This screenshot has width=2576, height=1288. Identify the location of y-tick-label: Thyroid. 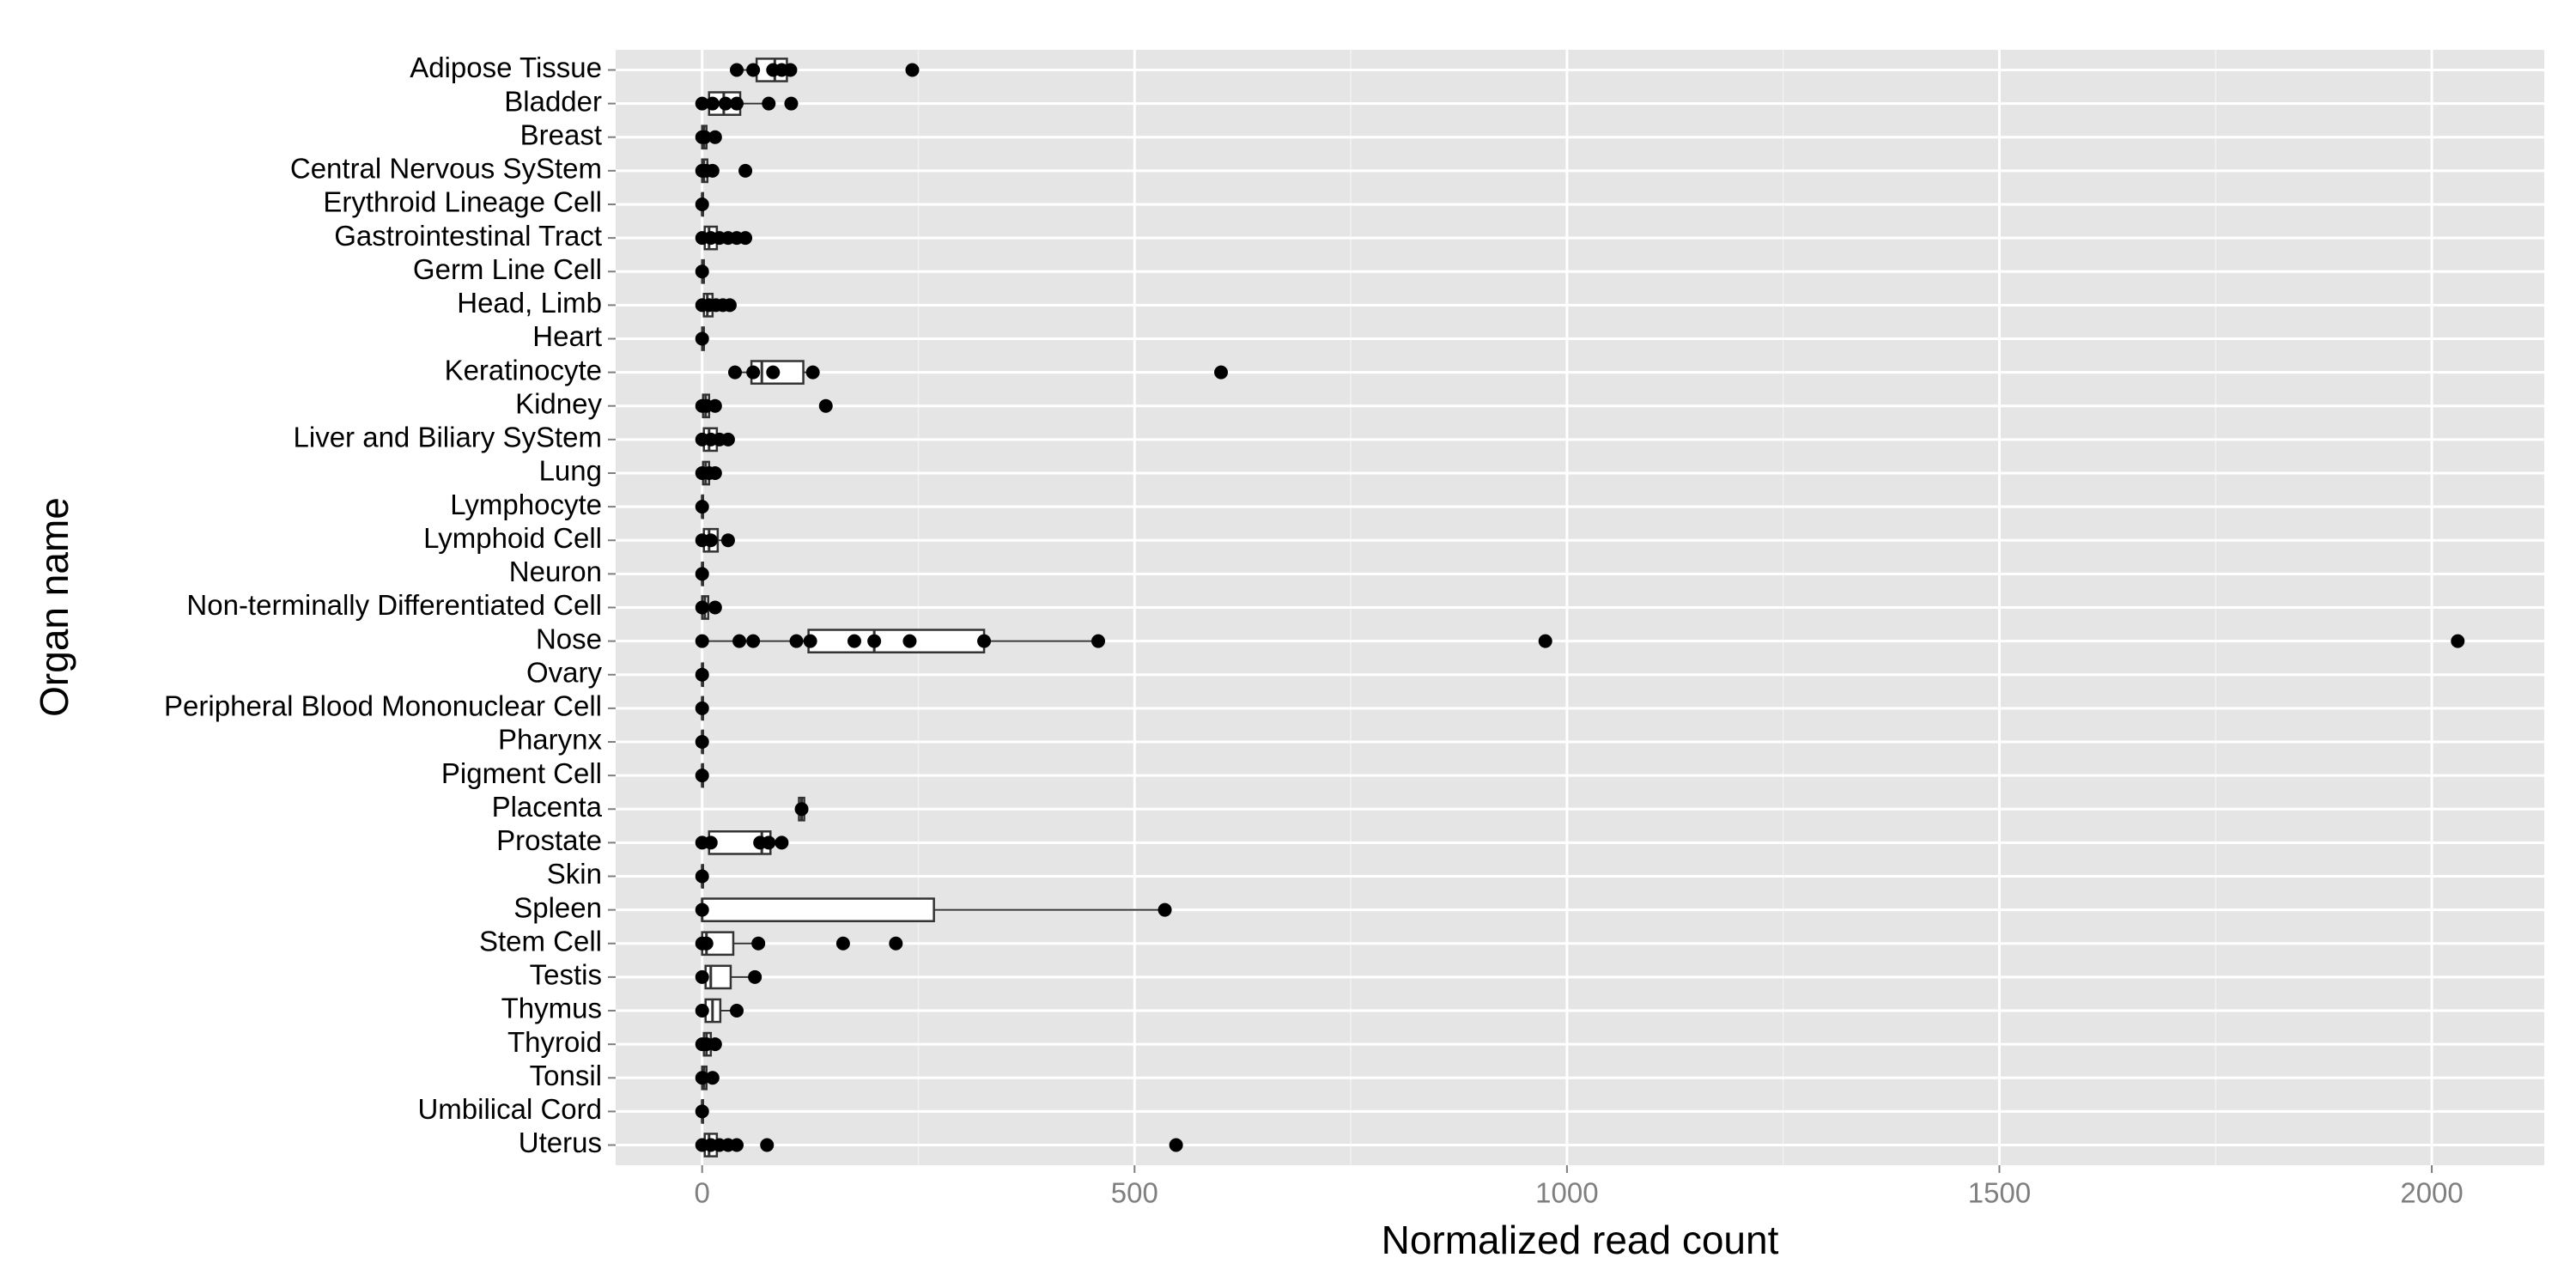
(554, 1042).